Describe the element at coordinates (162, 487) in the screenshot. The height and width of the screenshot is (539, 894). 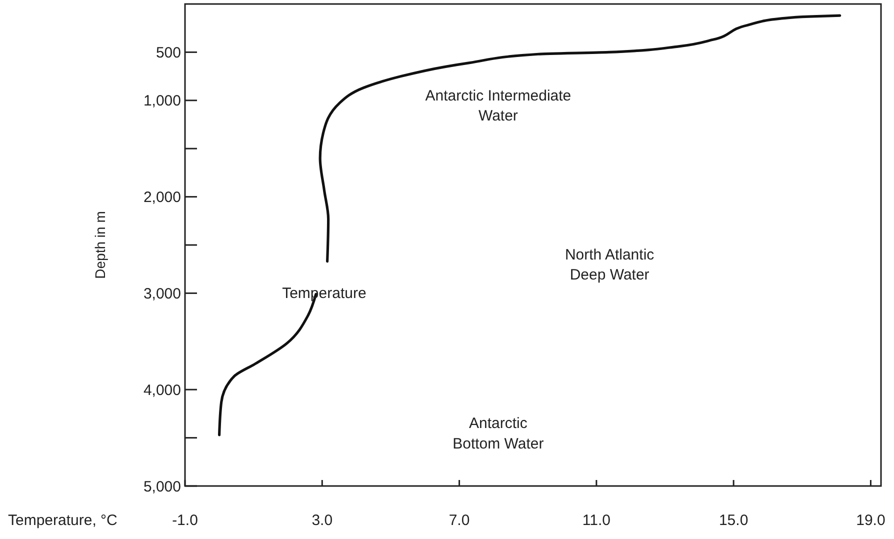
I see `y-tick-label: 5,000` at that location.